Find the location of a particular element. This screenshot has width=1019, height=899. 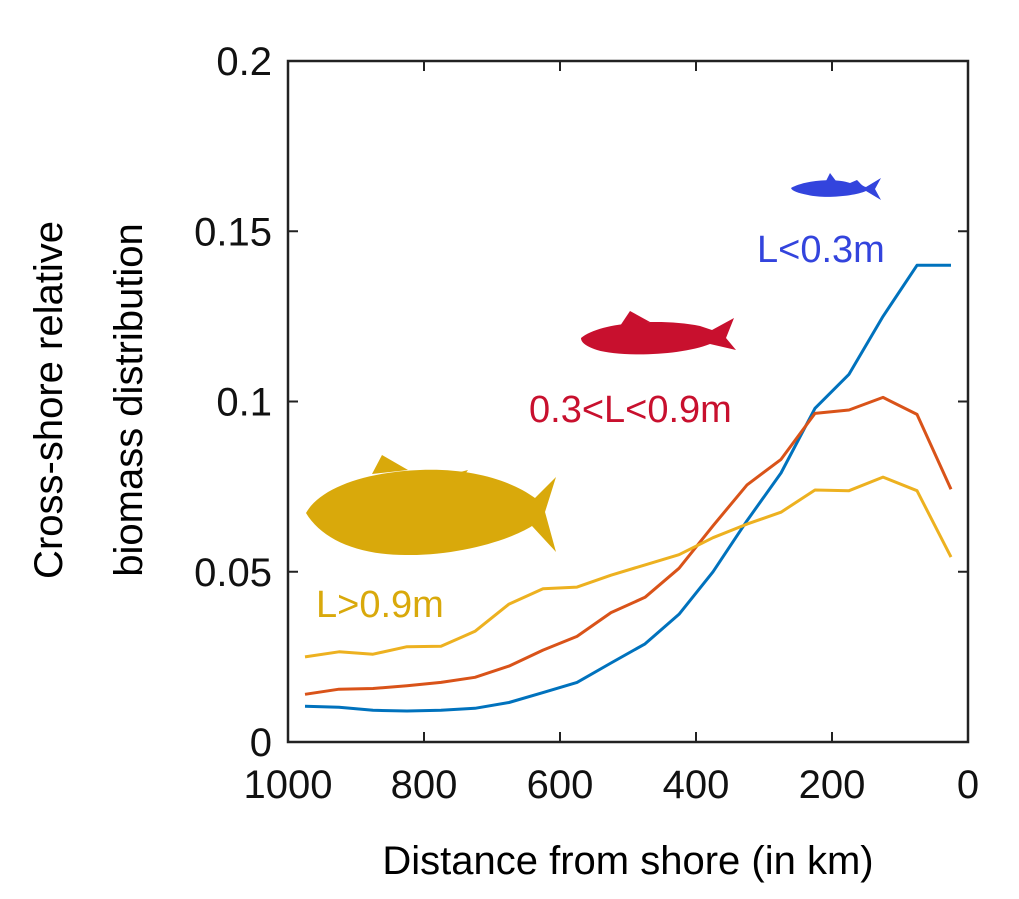

x-tick-label: 400 is located at coordinates (696, 785).